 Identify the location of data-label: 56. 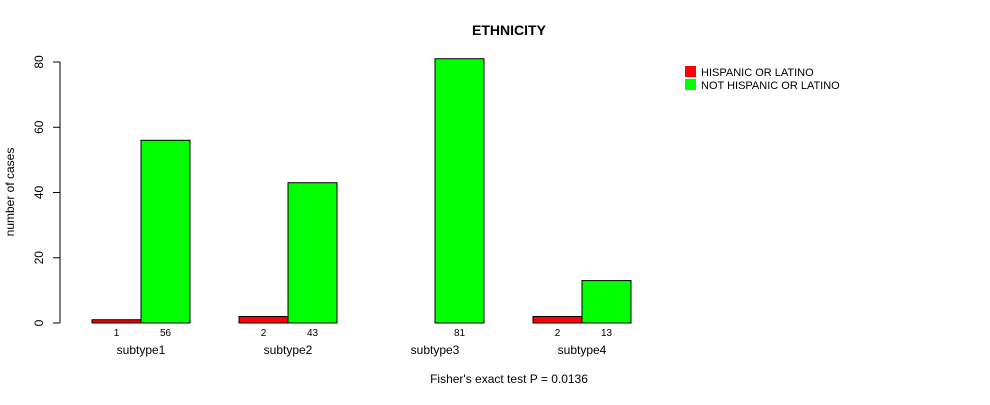
(166, 333).